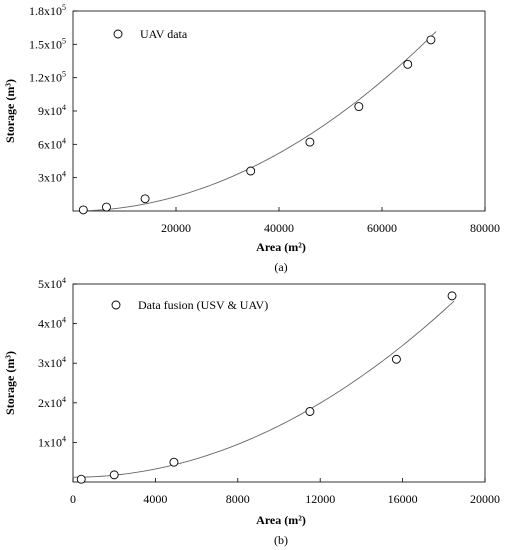 The height and width of the screenshot is (550, 507). I want to click on x-tick-label: 12000, so click(320, 499).